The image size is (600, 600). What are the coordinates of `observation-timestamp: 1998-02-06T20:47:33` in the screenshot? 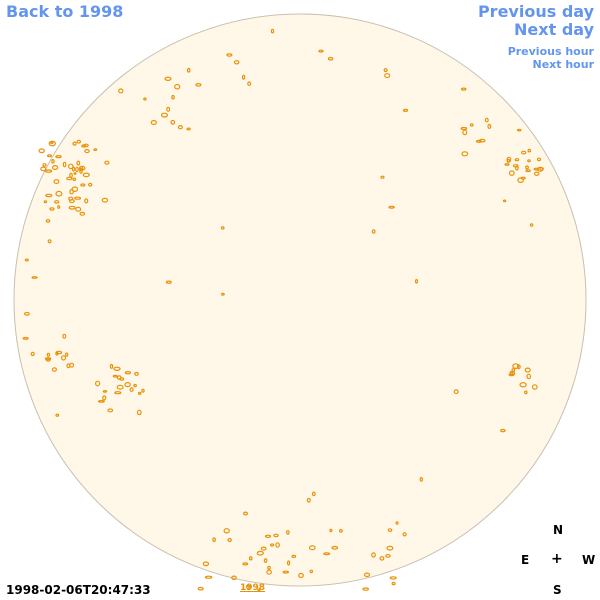 It's located at (78, 590).